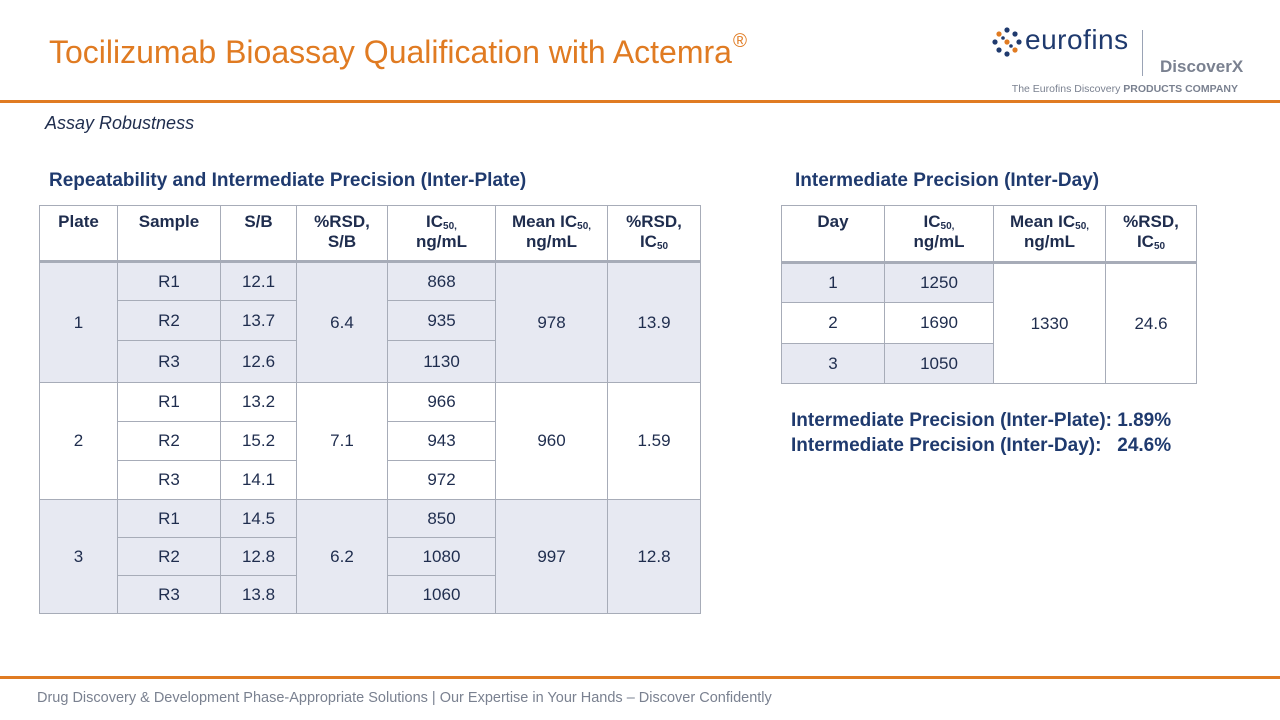 This screenshot has width=1280, height=720. What do you see at coordinates (342, 241) in the screenshot?
I see `header-rsd-sb-line2: S/B` at bounding box center [342, 241].